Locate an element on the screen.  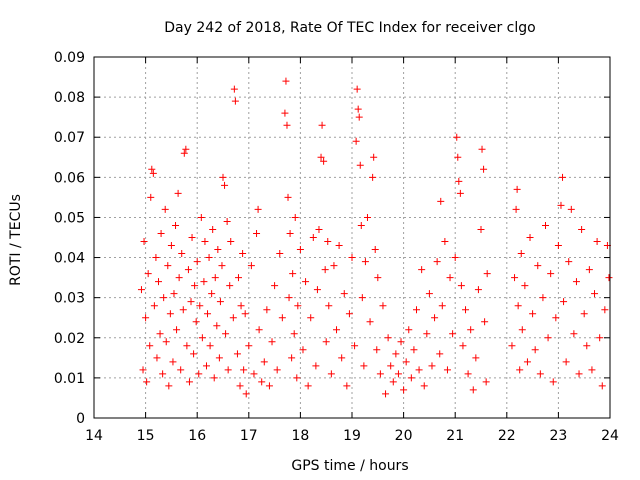
y-tick-label: 0.01 is located at coordinates (69, 379).